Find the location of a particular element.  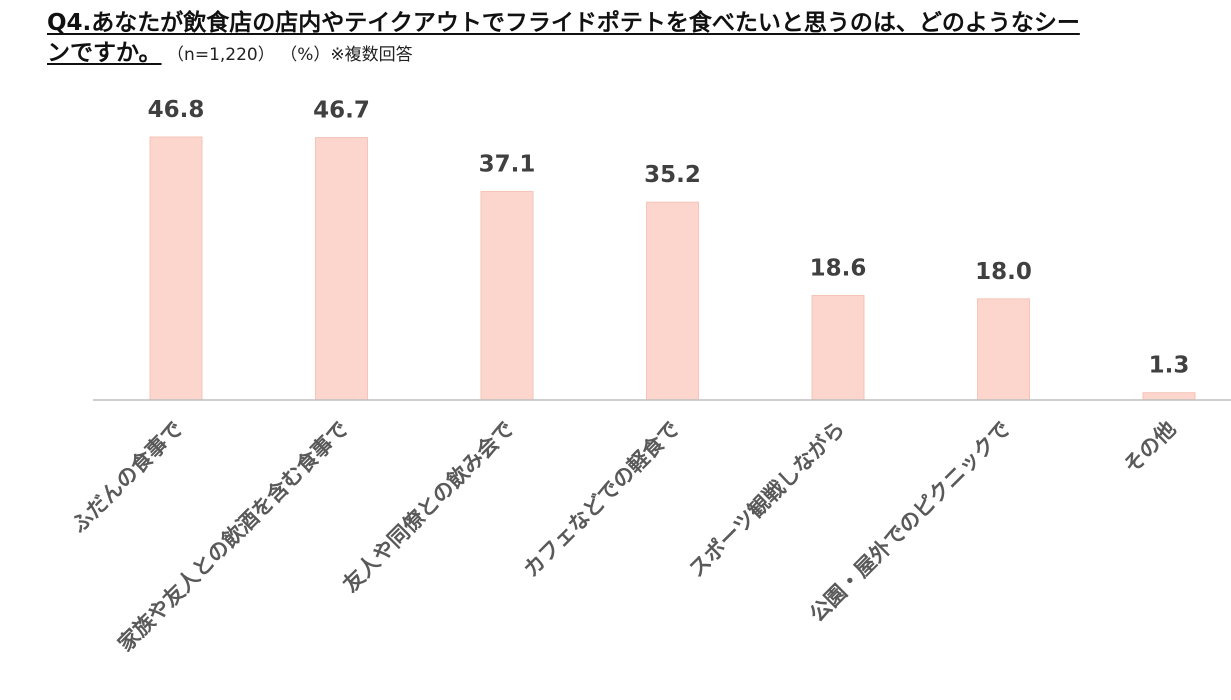

category-label-7: その他 is located at coordinates (1150, 448).